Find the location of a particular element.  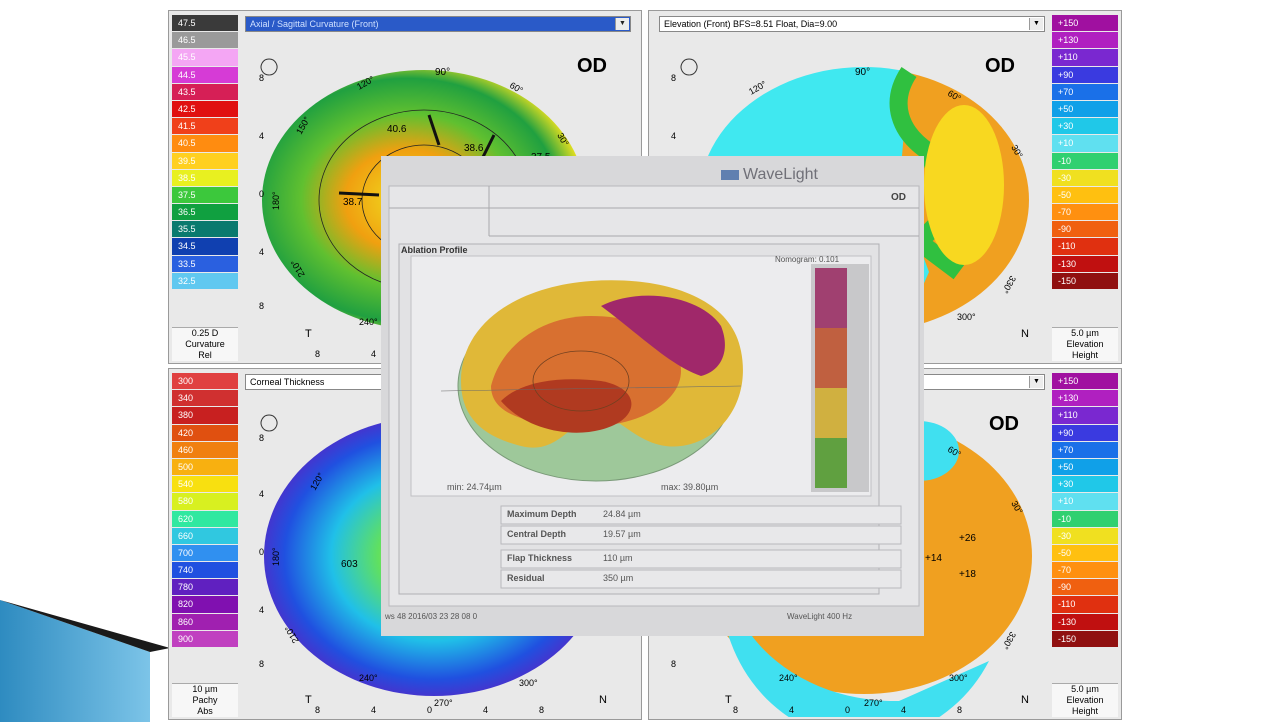

scale-cell: 44.5 is located at coordinates (205, 74).